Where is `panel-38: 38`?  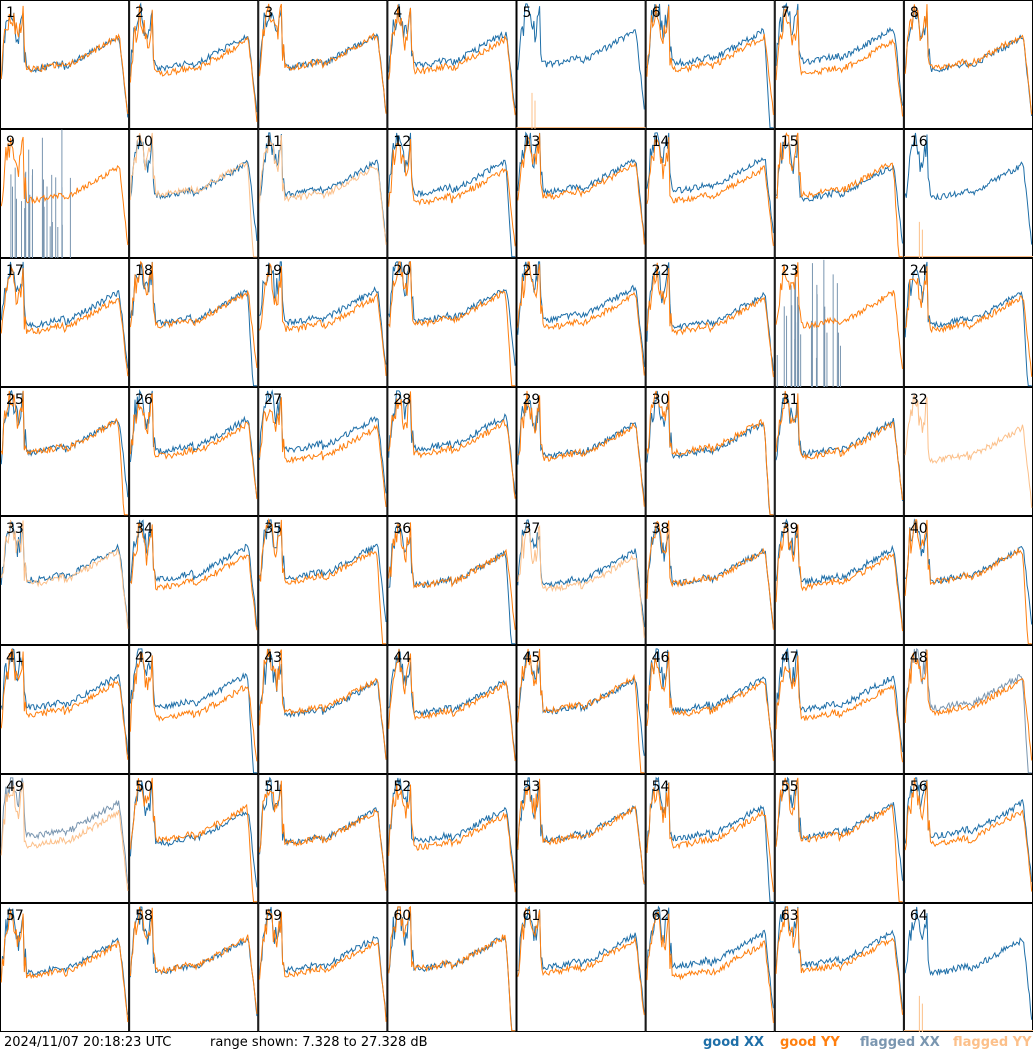
panel-38: 38 is located at coordinates (710, 580).